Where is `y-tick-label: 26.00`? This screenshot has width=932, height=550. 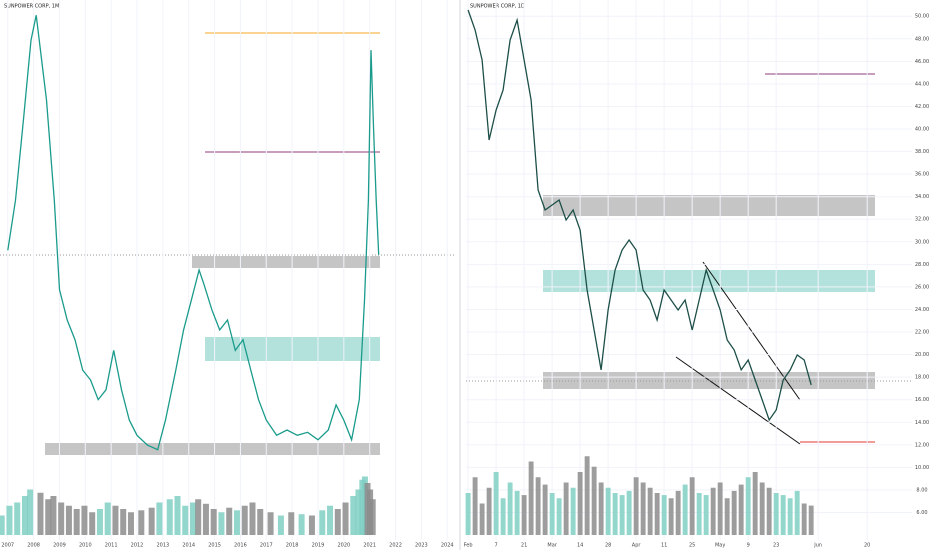 y-tick-label: 26.00 is located at coordinates (922, 287).